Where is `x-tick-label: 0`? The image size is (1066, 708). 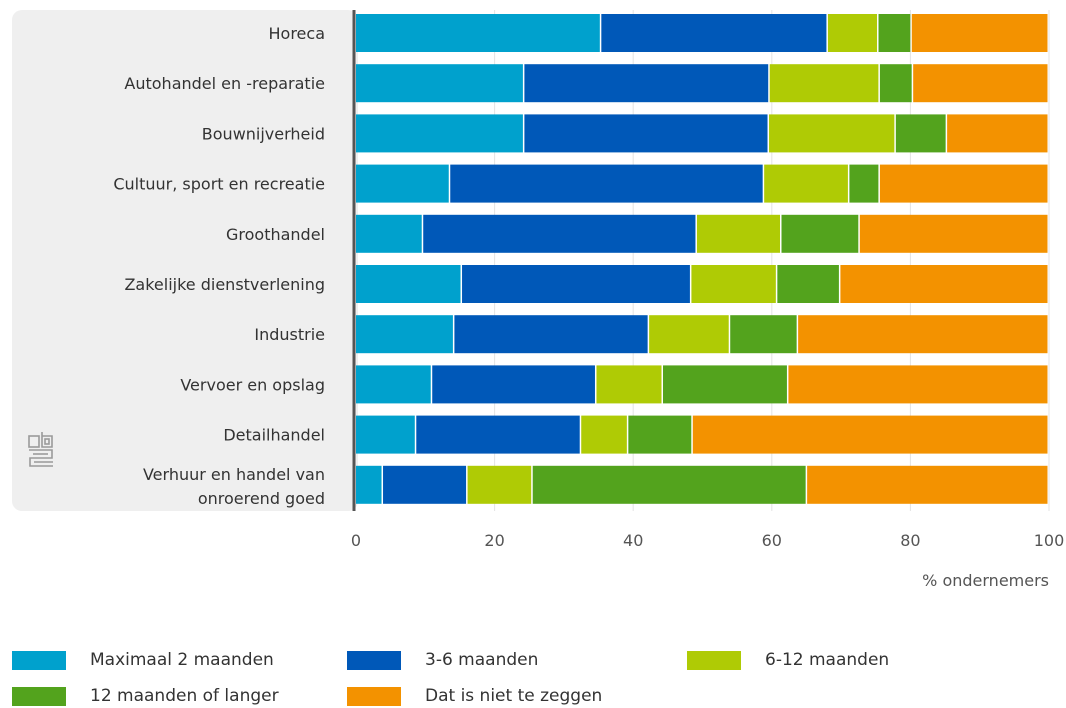
x-tick-label: 0 is located at coordinates (356, 540).